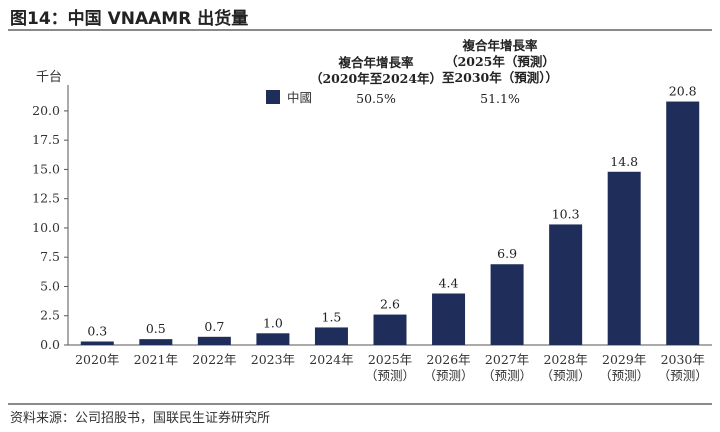 Image resolution: width=720 pixels, height=432 pixels. I want to click on x-tick-label: 2030年, so click(683, 359).